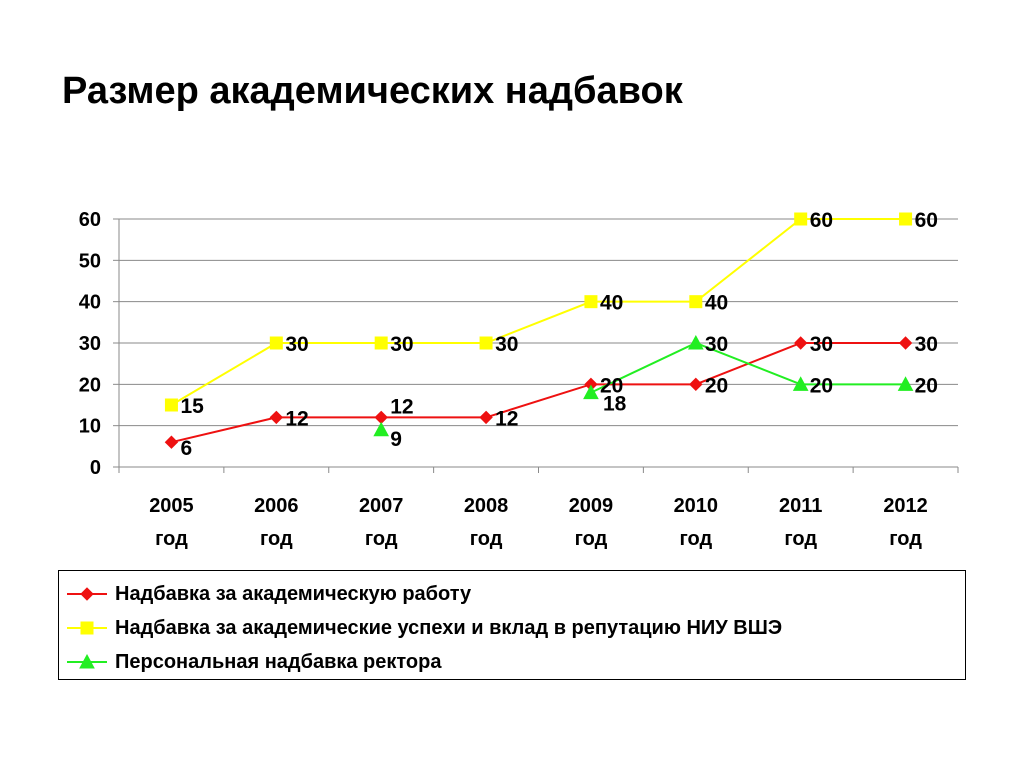 The height and width of the screenshot is (768, 1024). What do you see at coordinates (800, 506) in the screenshot?
I see `x-category-label: 2011` at bounding box center [800, 506].